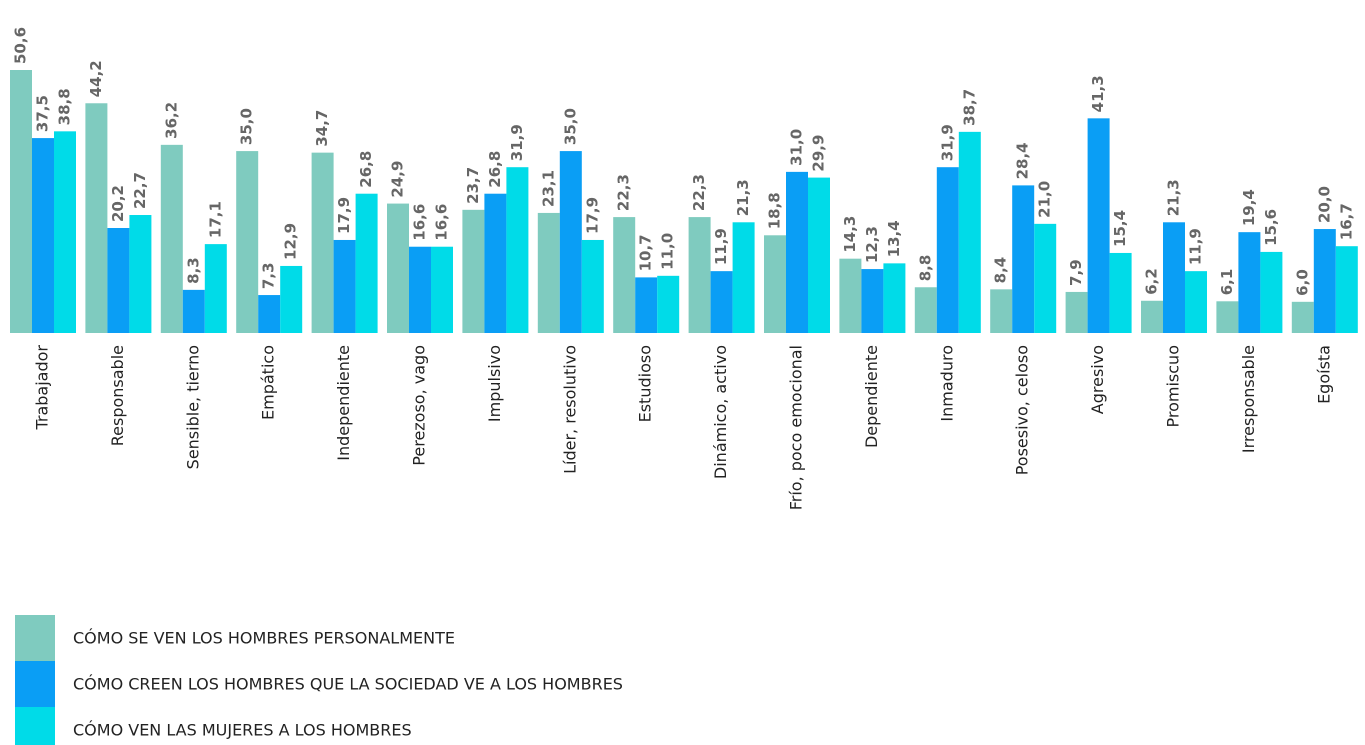  I want to click on x-tick-label: Posesivo, celoso, so click(1022, 410).